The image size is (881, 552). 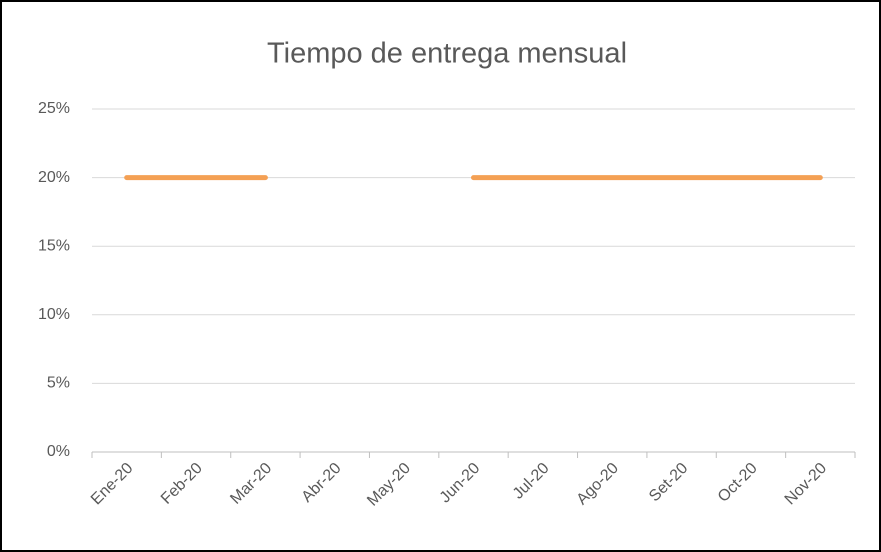 I want to click on y-tick-label: 15%, so click(x=54, y=245).